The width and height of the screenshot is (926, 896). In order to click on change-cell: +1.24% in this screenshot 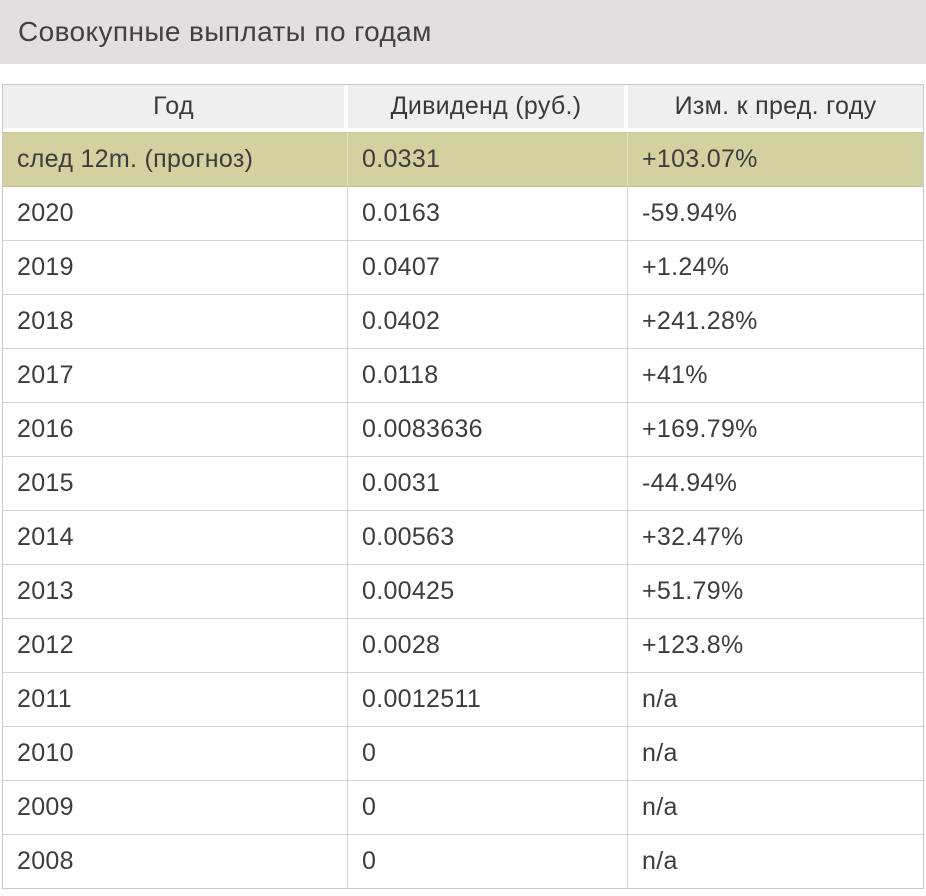, I will do `click(775, 268)`.